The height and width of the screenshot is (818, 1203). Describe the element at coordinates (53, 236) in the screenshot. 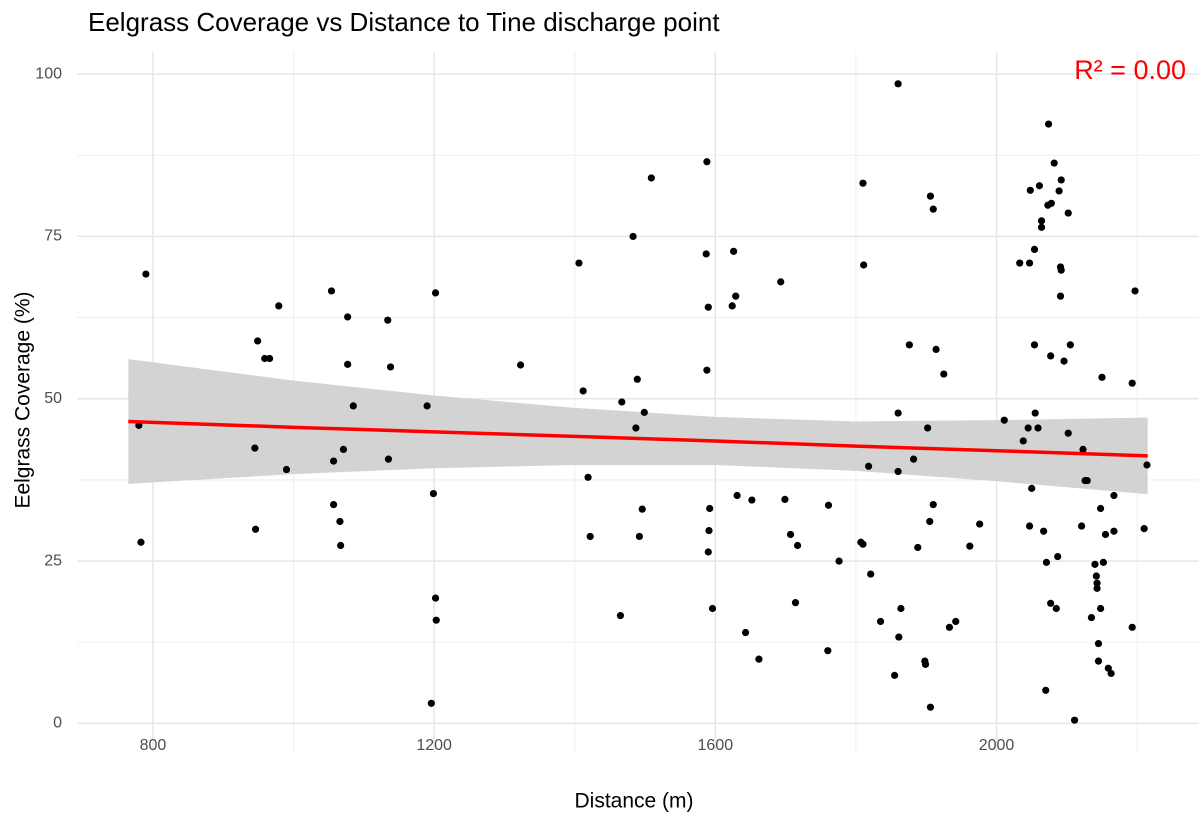

I see `y-tick-label: 75` at that location.